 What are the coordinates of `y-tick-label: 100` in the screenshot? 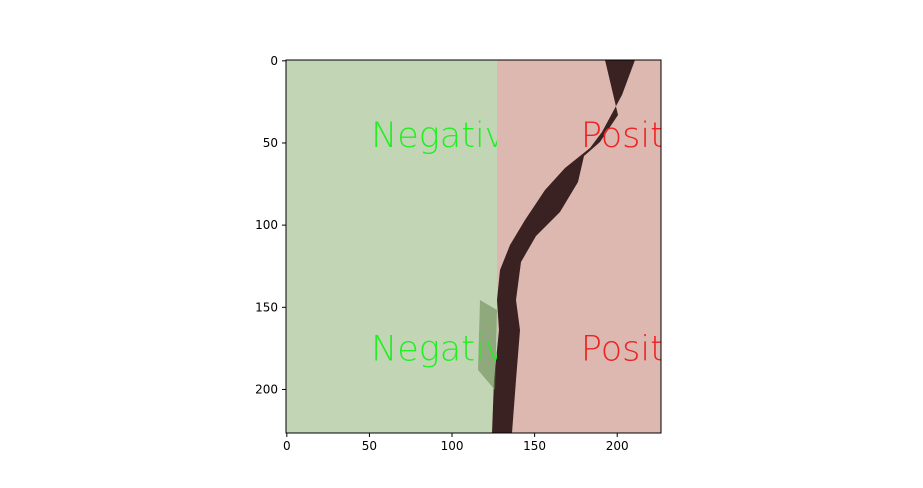 It's located at (266, 225).